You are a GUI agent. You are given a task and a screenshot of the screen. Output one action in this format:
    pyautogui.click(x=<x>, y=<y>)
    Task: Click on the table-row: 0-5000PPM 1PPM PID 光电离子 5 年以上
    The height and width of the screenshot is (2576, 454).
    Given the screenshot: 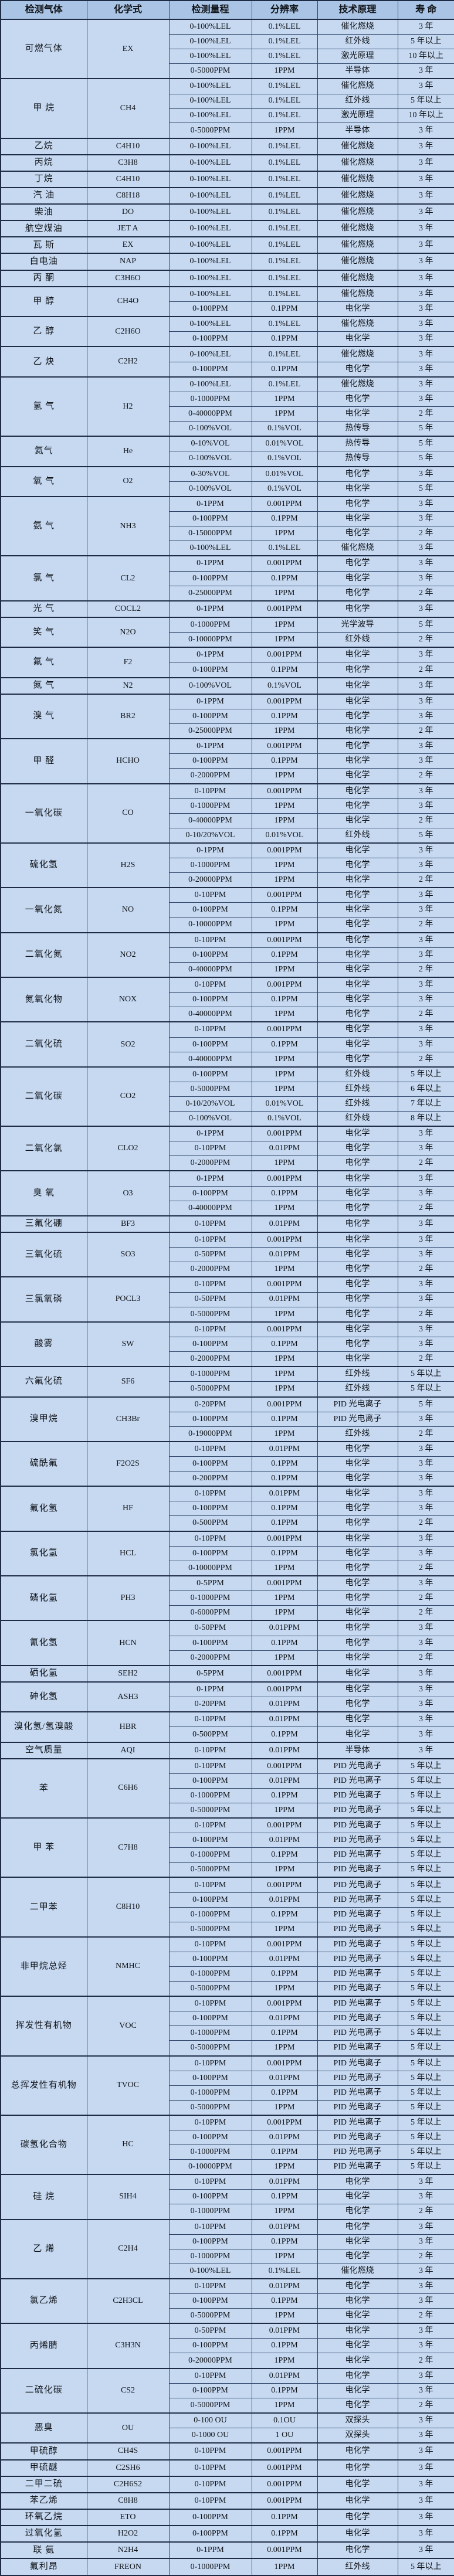 What is the action you would take?
    pyautogui.click(x=227, y=1989)
    